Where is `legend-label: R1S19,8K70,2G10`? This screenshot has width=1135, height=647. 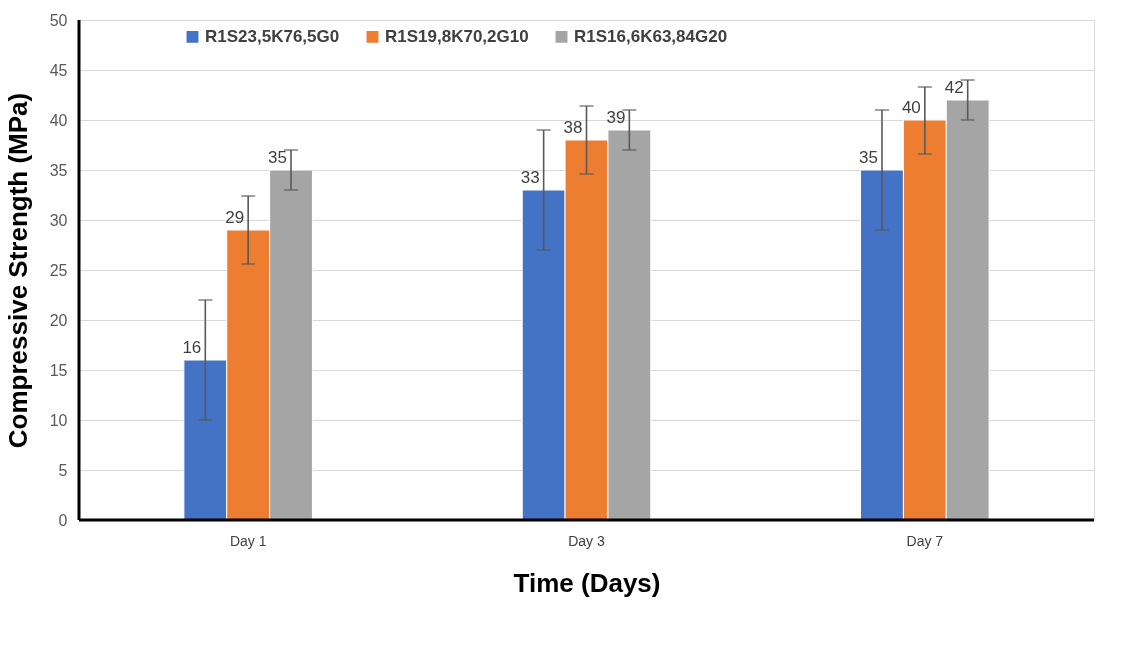 legend-label: R1S19,8K70,2G10 is located at coordinates (457, 36).